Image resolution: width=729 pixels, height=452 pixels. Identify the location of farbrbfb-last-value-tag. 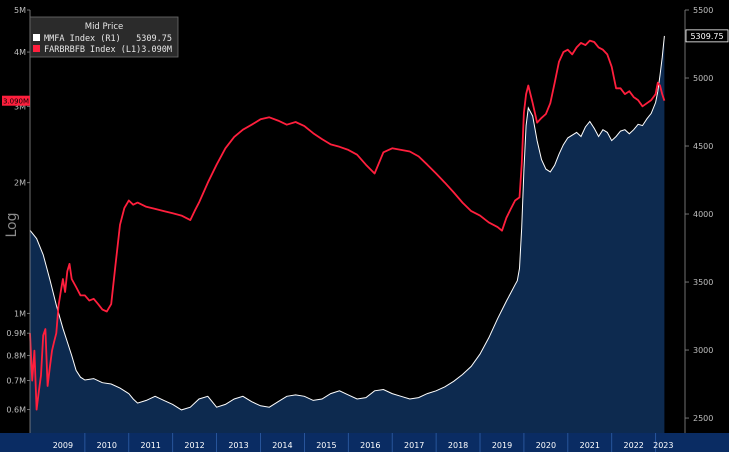
(16, 100).